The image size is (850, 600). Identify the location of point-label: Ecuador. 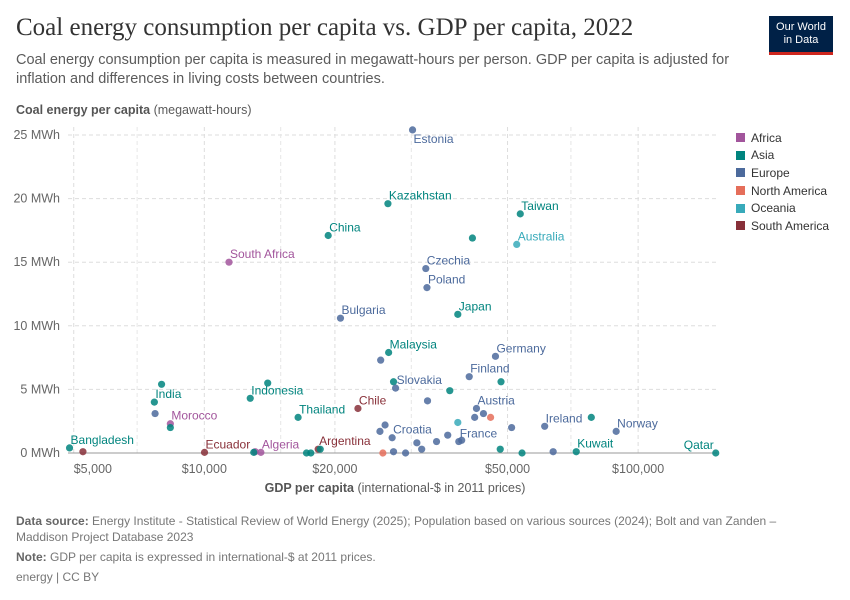
(228, 444).